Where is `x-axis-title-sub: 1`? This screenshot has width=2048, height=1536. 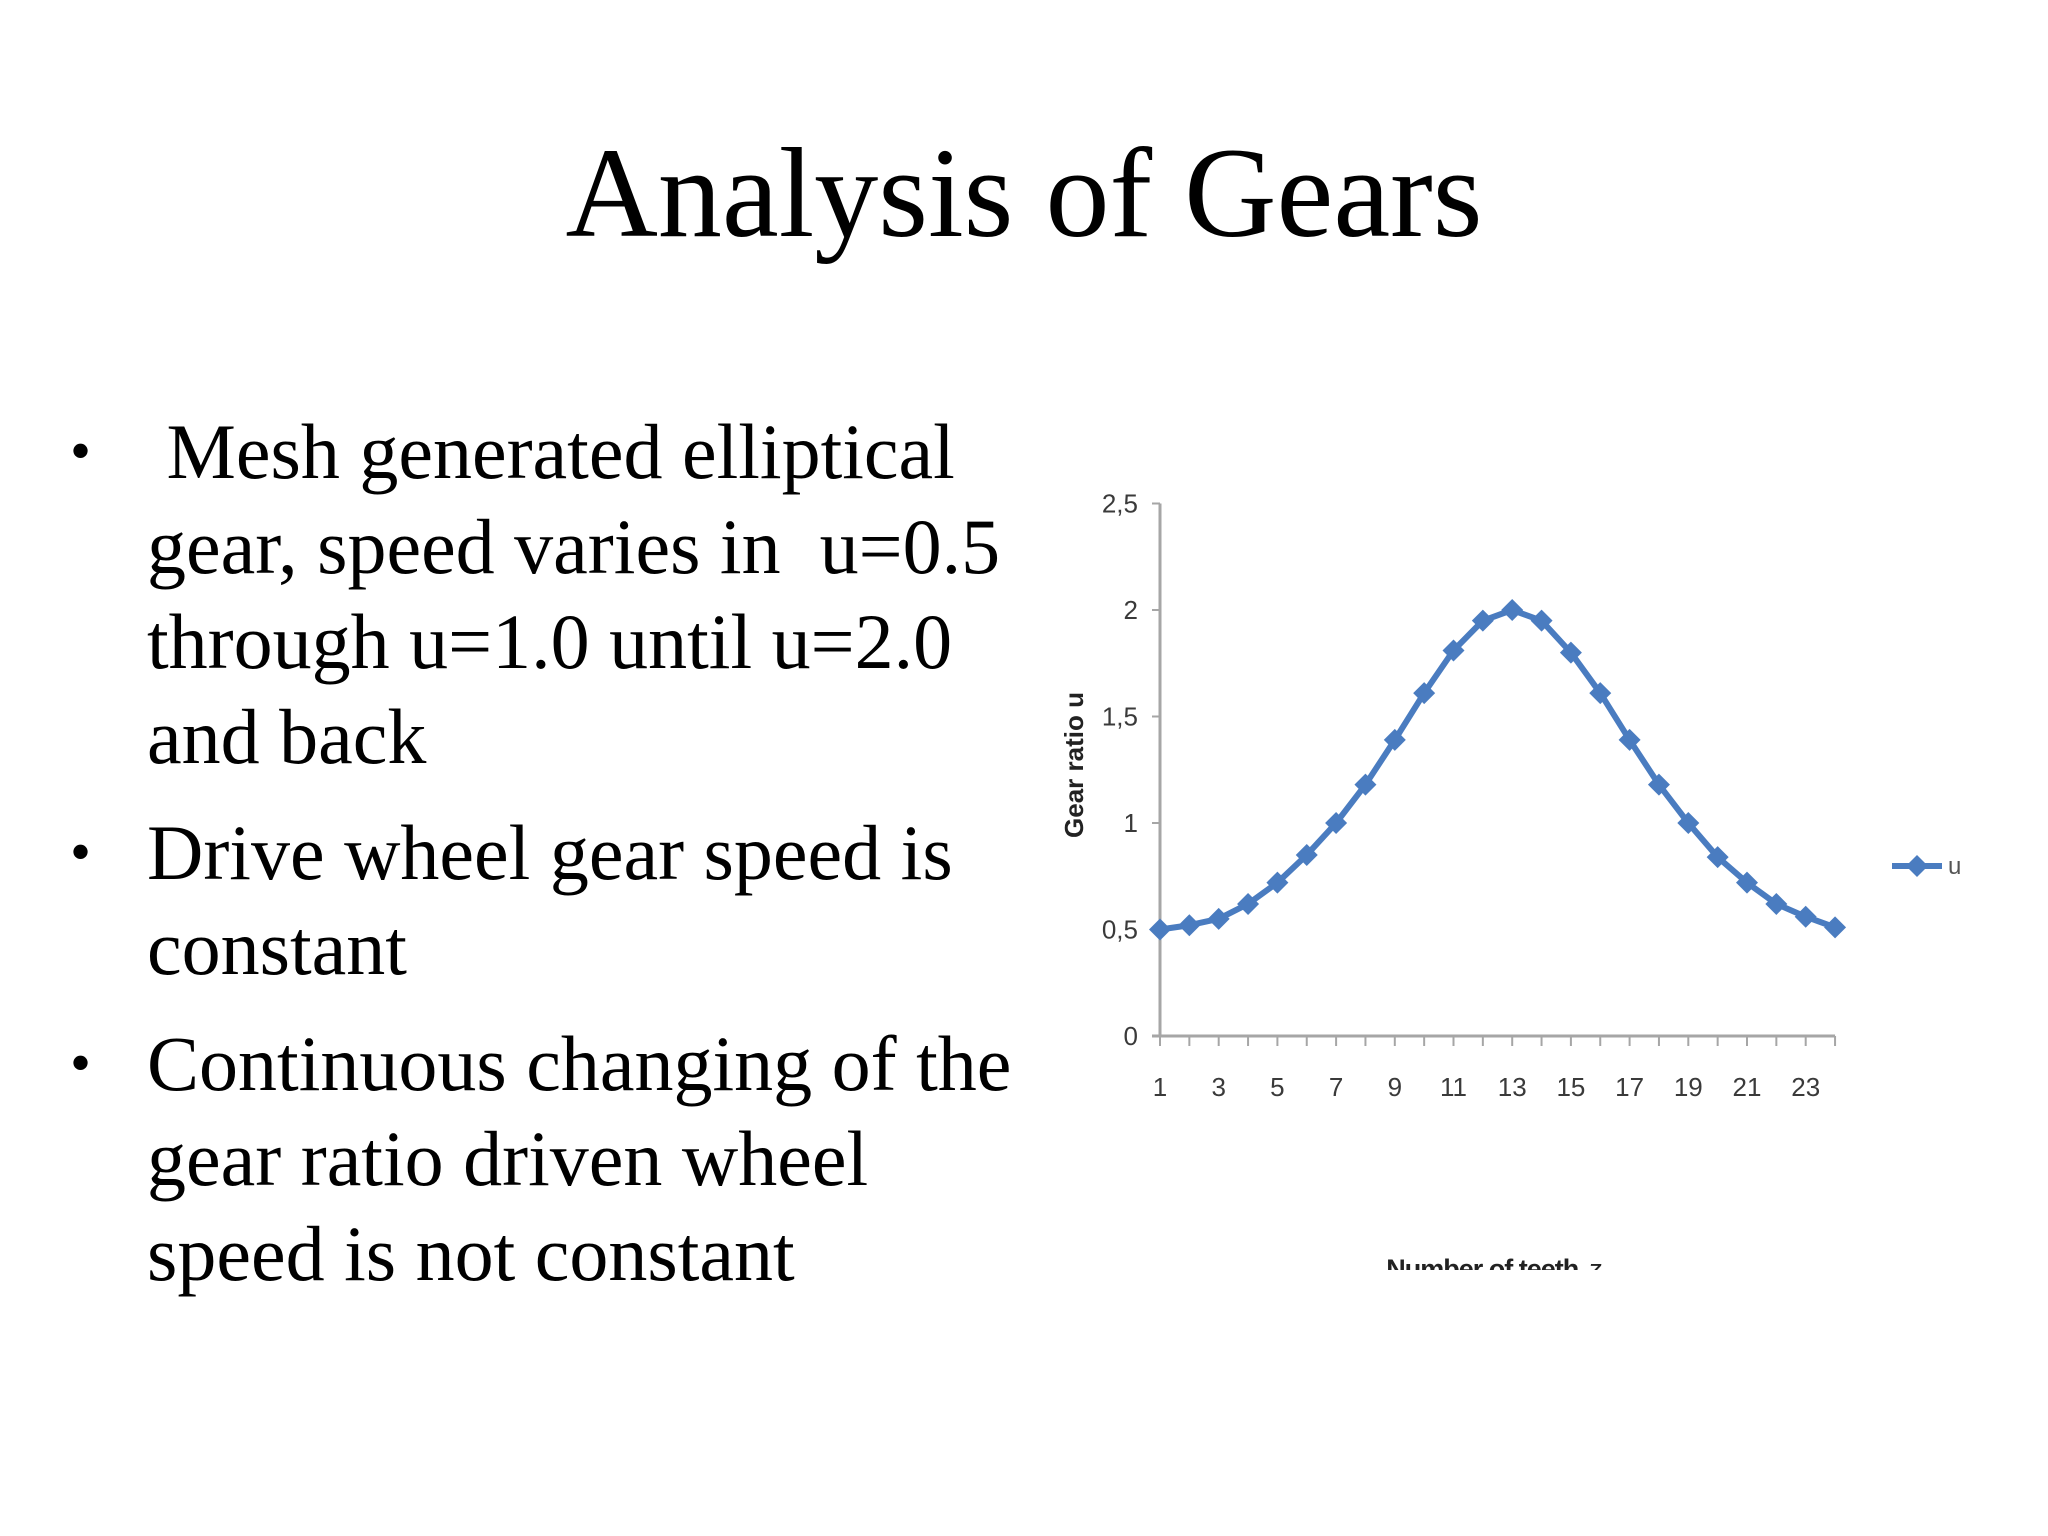 x-axis-title-sub: 1 is located at coordinates (1606, 1269).